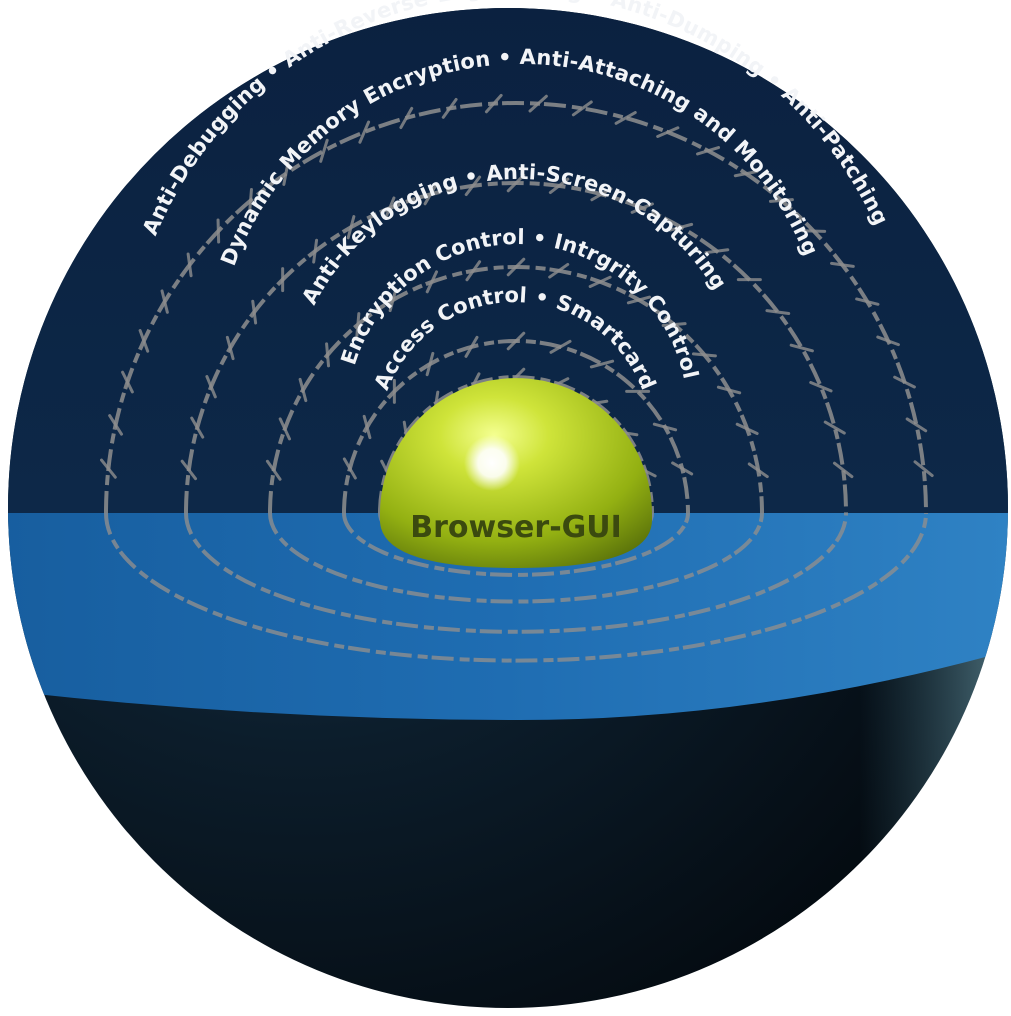 This screenshot has height=1016, width=1011. What do you see at coordinates (516, 527) in the screenshot?
I see `core-label: Browser-GUI` at bounding box center [516, 527].